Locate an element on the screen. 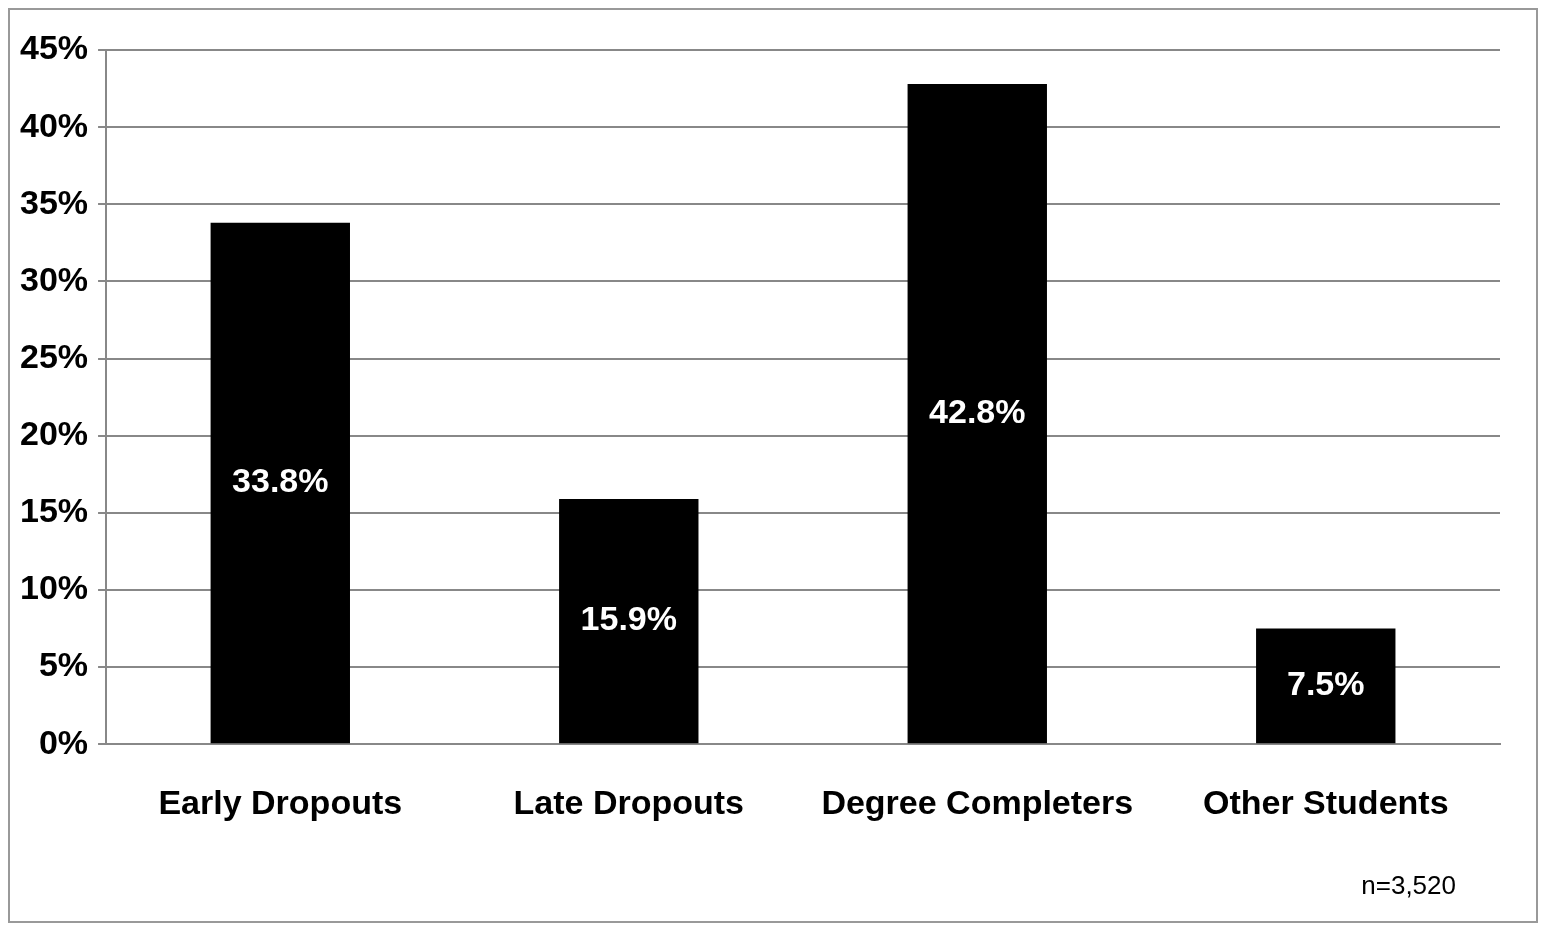 The image size is (1551, 935). data-label: 15.9% is located at coordinates (628, 618).